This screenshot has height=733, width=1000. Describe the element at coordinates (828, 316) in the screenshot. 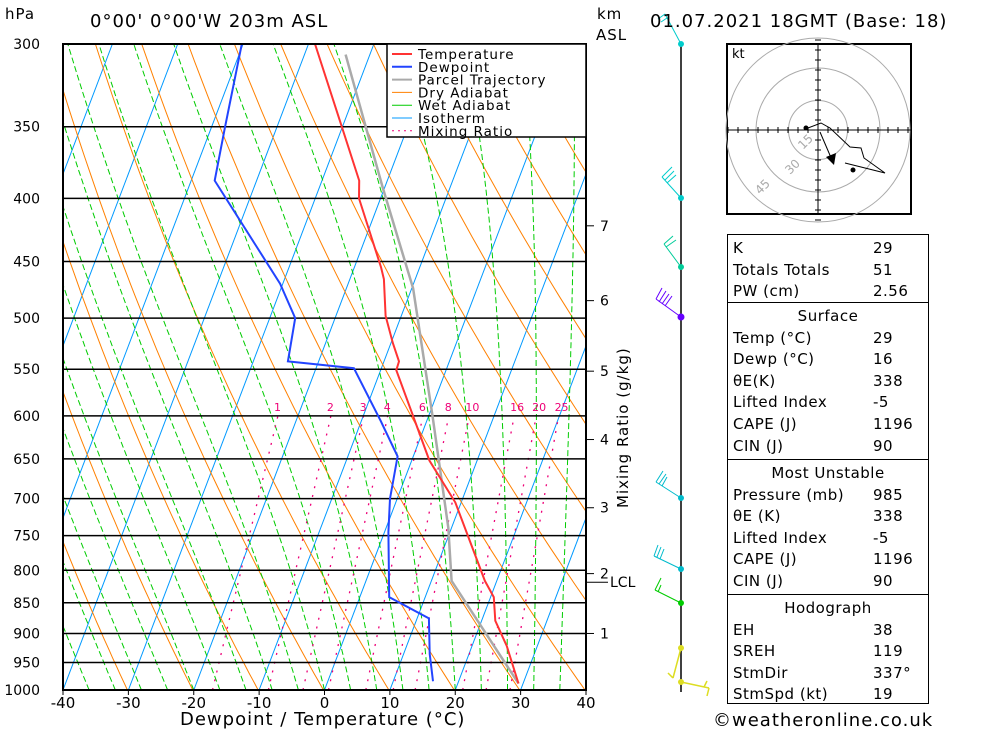

I see `section-title-label: Surface` at that location.